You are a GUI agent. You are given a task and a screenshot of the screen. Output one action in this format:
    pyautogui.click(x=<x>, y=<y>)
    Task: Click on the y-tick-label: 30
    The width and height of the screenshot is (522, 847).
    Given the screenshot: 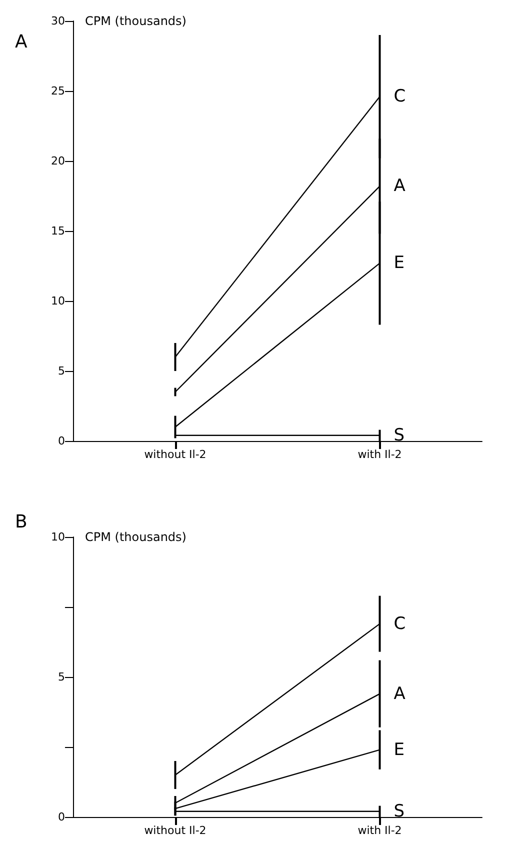 What is the action you would take?
    pyautogui.click(x=58, y=21)
    